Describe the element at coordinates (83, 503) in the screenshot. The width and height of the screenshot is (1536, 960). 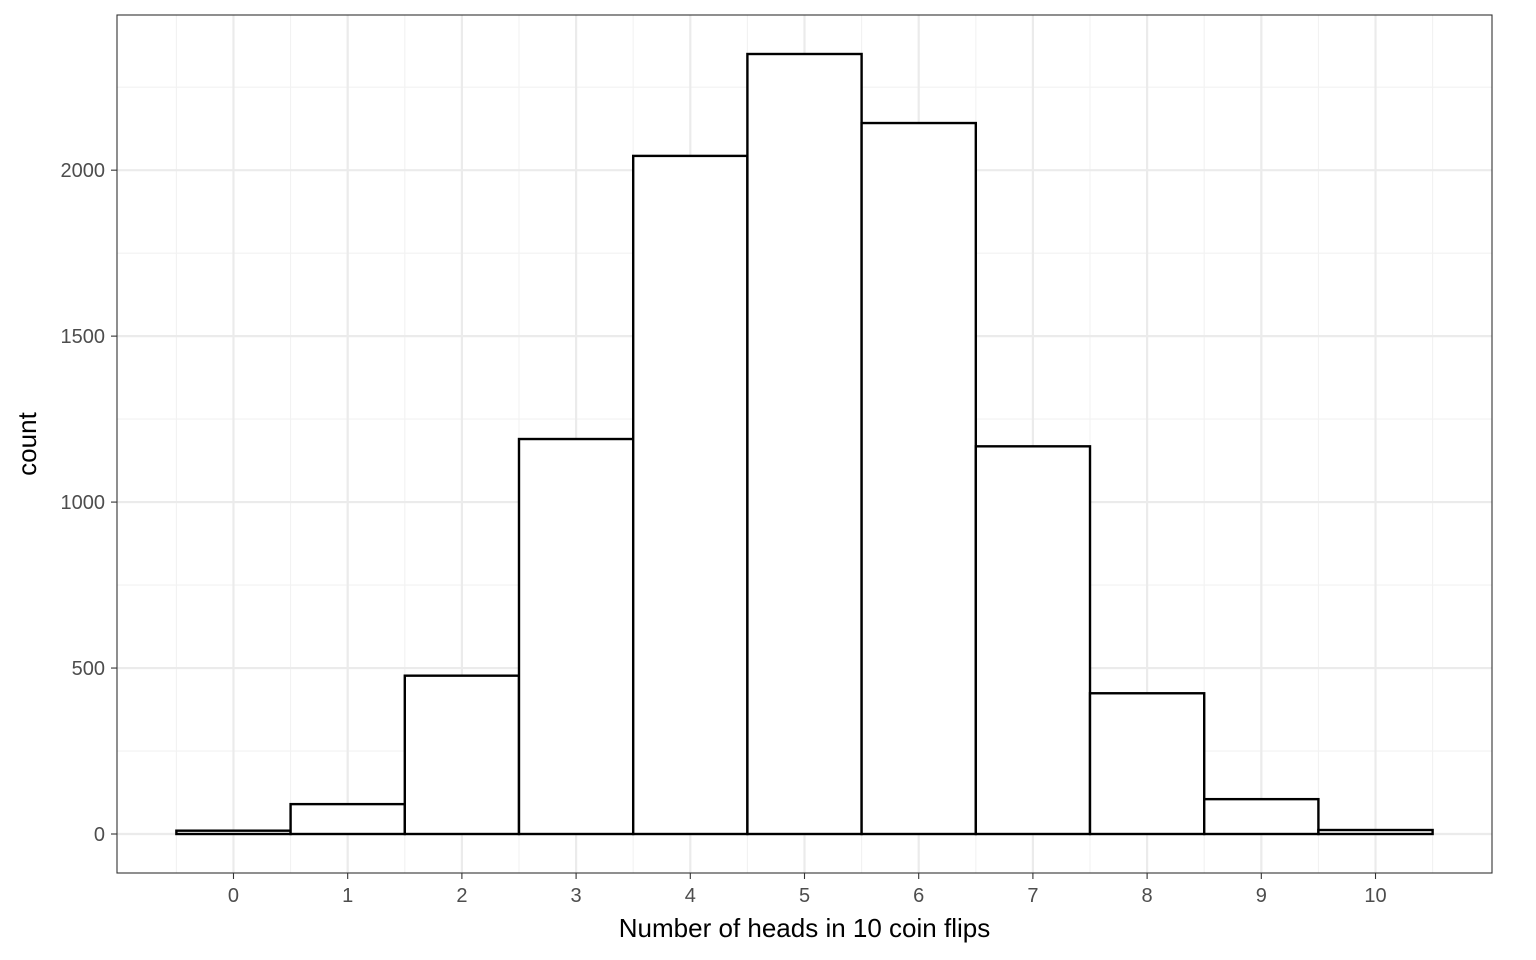
I see `y-tick-label: 1000` at that location.